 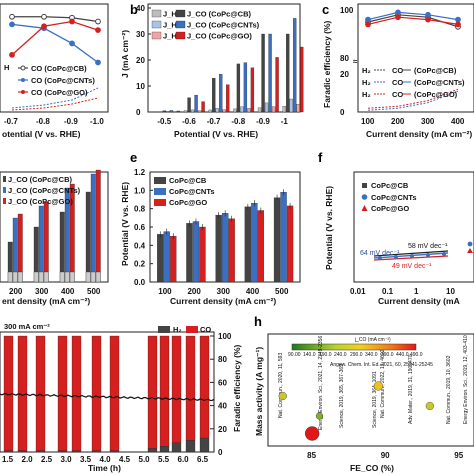 What do you see at coordinates (356, 411) in the screenshot?
I see `panel-h-marks` at bounding box center [356, 411].